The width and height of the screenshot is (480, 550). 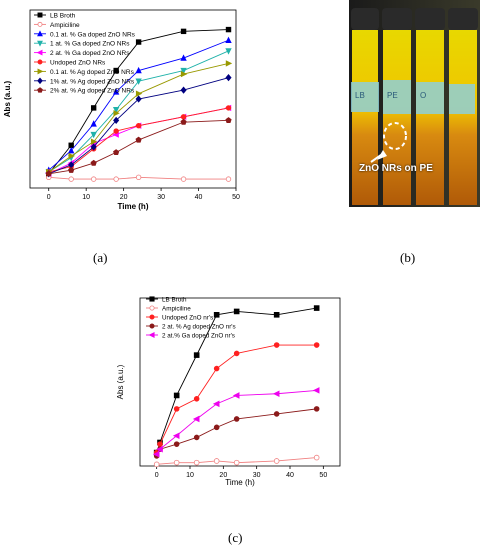 I want to click on test-tubes-illustration: LB PE O, so click(x=414, y=103).